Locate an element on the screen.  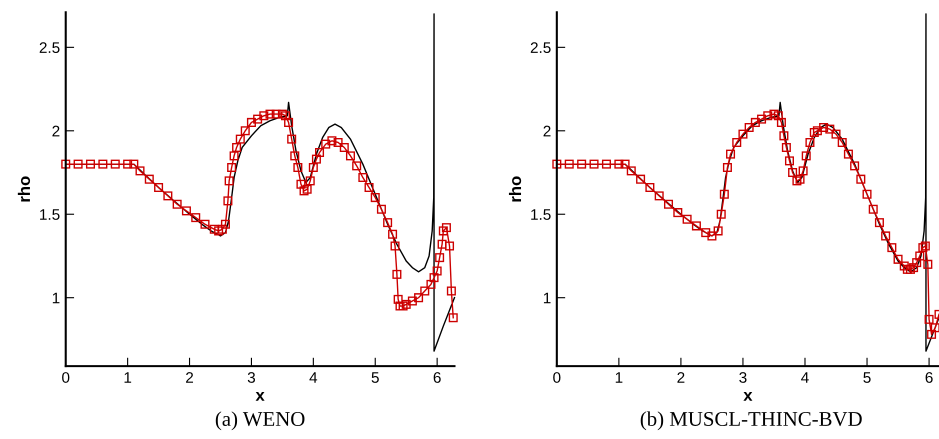
text: (a) WENO is located at coordinates (260, 420).